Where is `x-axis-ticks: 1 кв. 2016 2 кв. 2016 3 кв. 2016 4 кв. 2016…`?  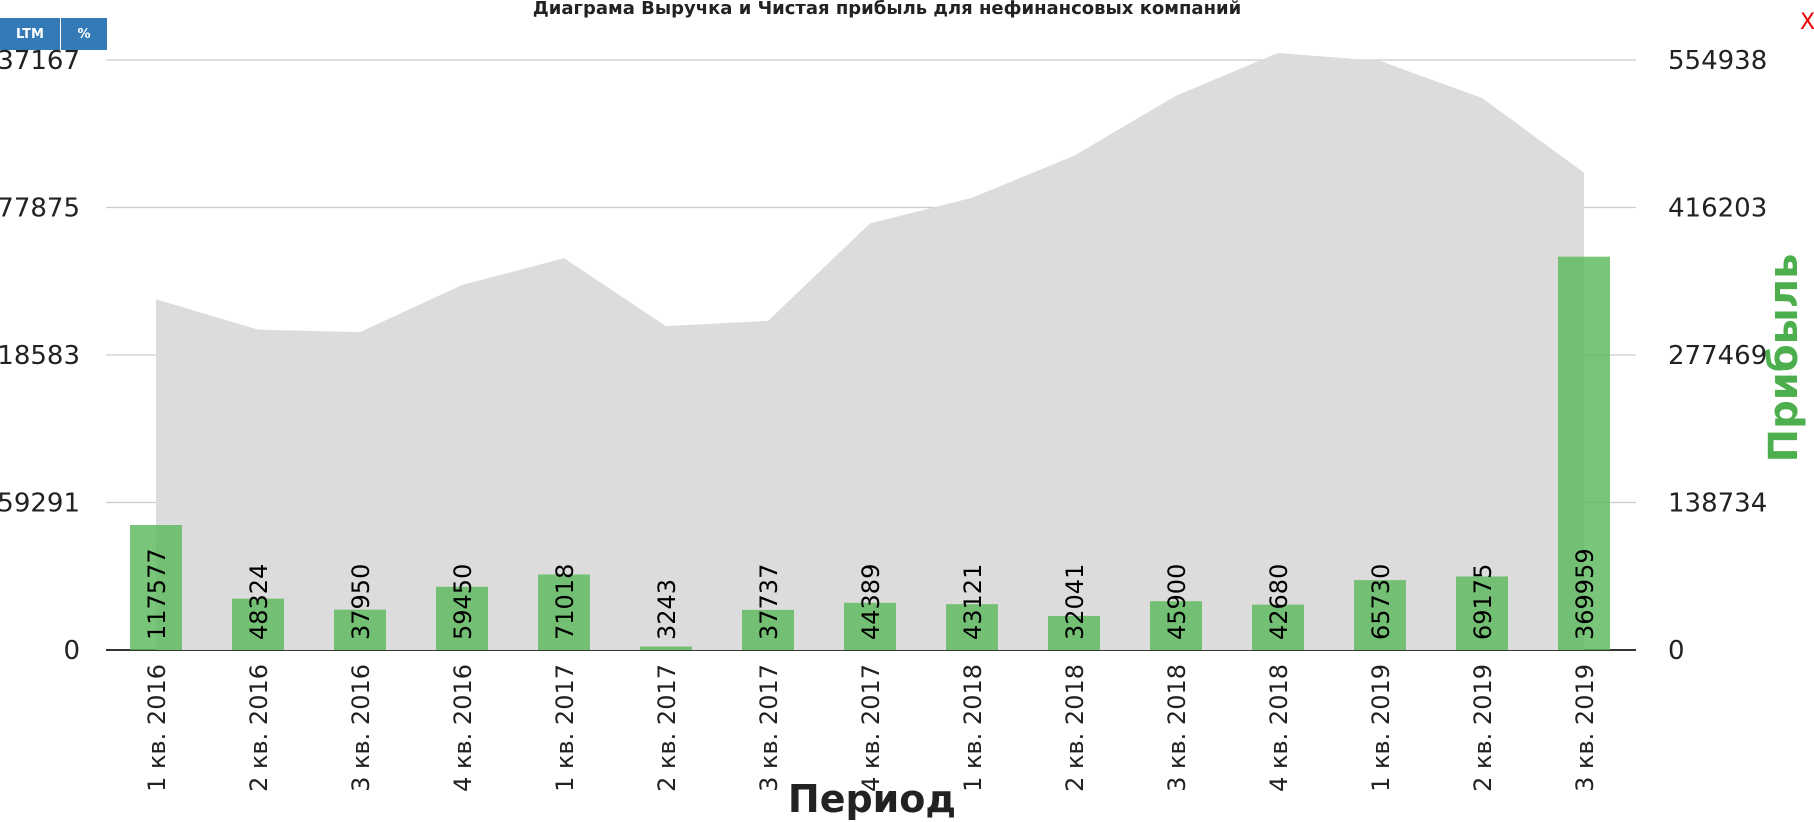
x-axis-ticks: 1 кв. 2016 2 кв. 2016 3 кв. 2016 4 кв. 2016… is located at coordinates (871, 728).